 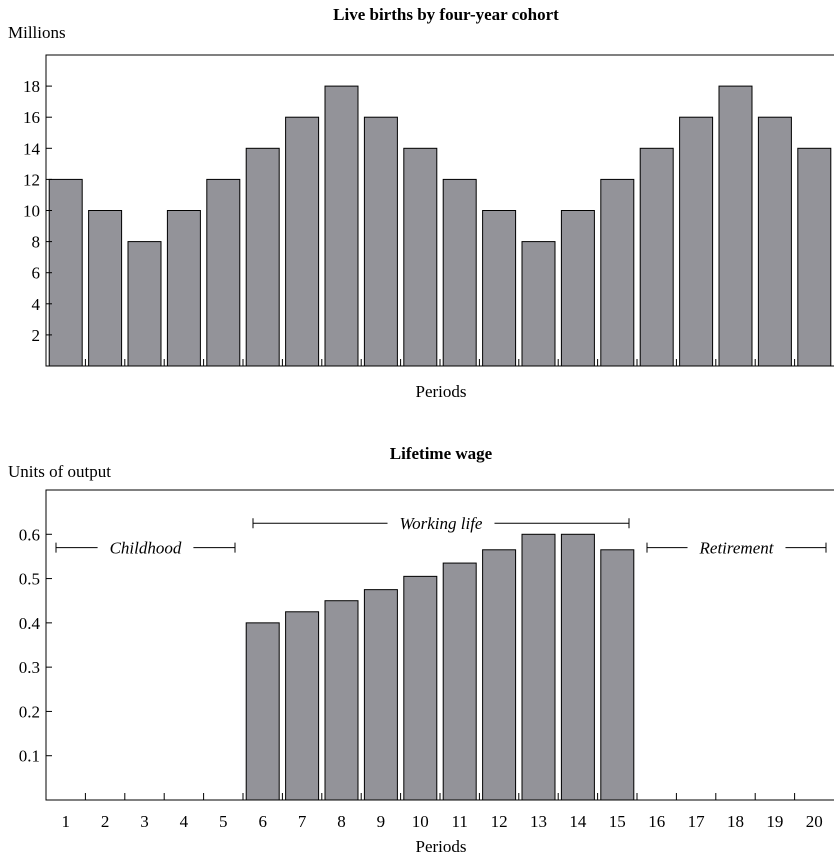 I want to click on wage-x-tick-label: 13, so click(x=538, y=821).